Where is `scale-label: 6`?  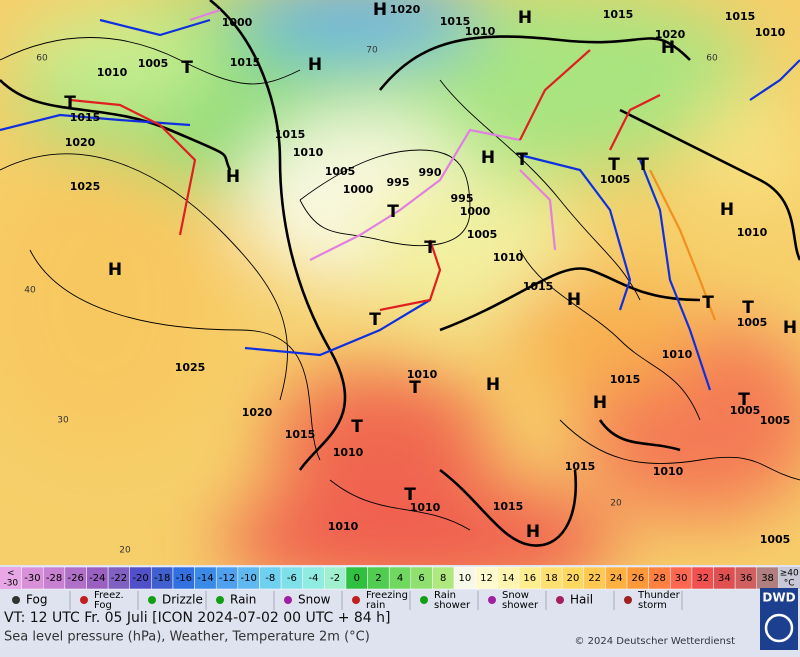 scale-label: 6 is located at coordinates (421, 578).